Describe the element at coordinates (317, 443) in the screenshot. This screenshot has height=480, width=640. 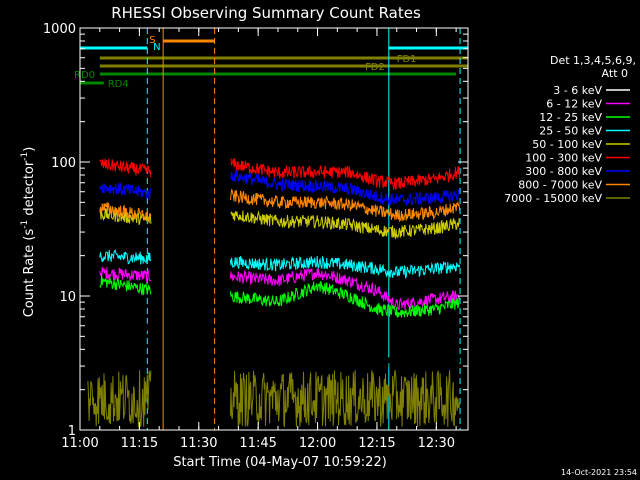
I see `x-tick-label: 12:00` at that location.